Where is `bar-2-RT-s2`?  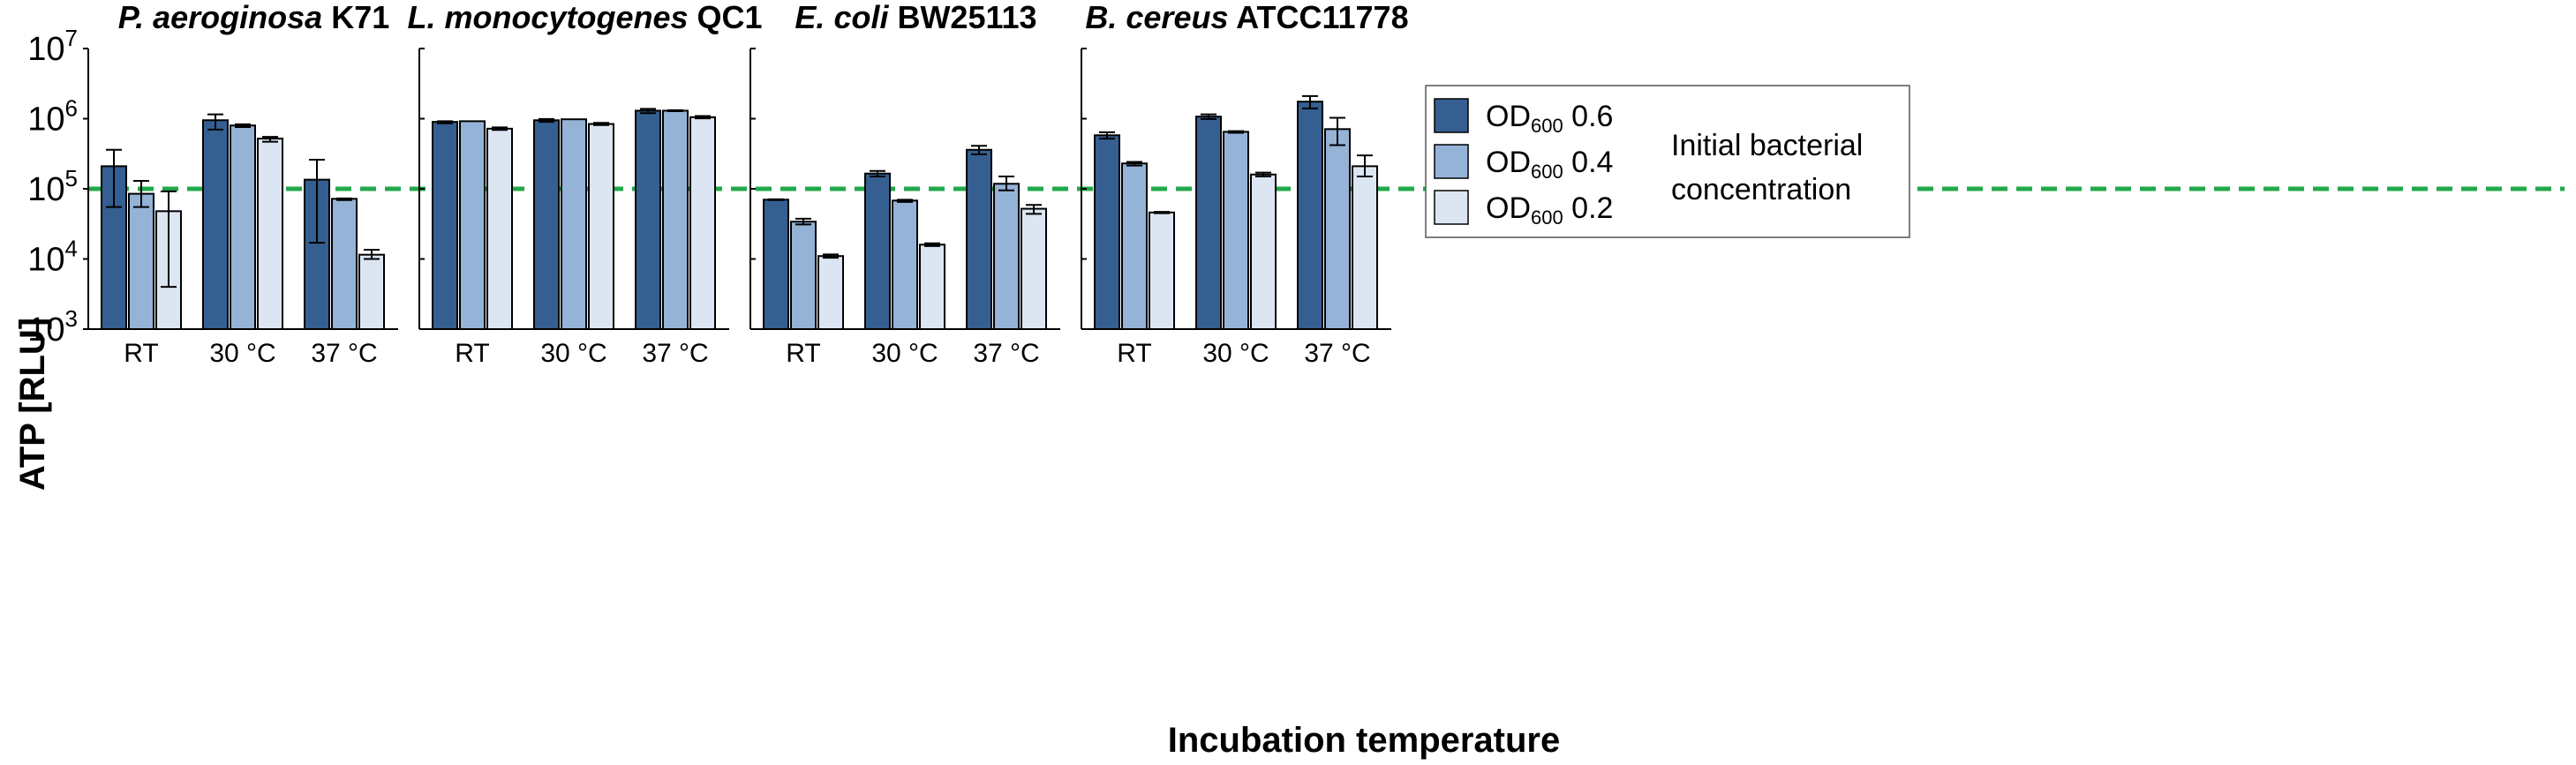 bar-2-RT-s2 is located at coordinates (473, 225).